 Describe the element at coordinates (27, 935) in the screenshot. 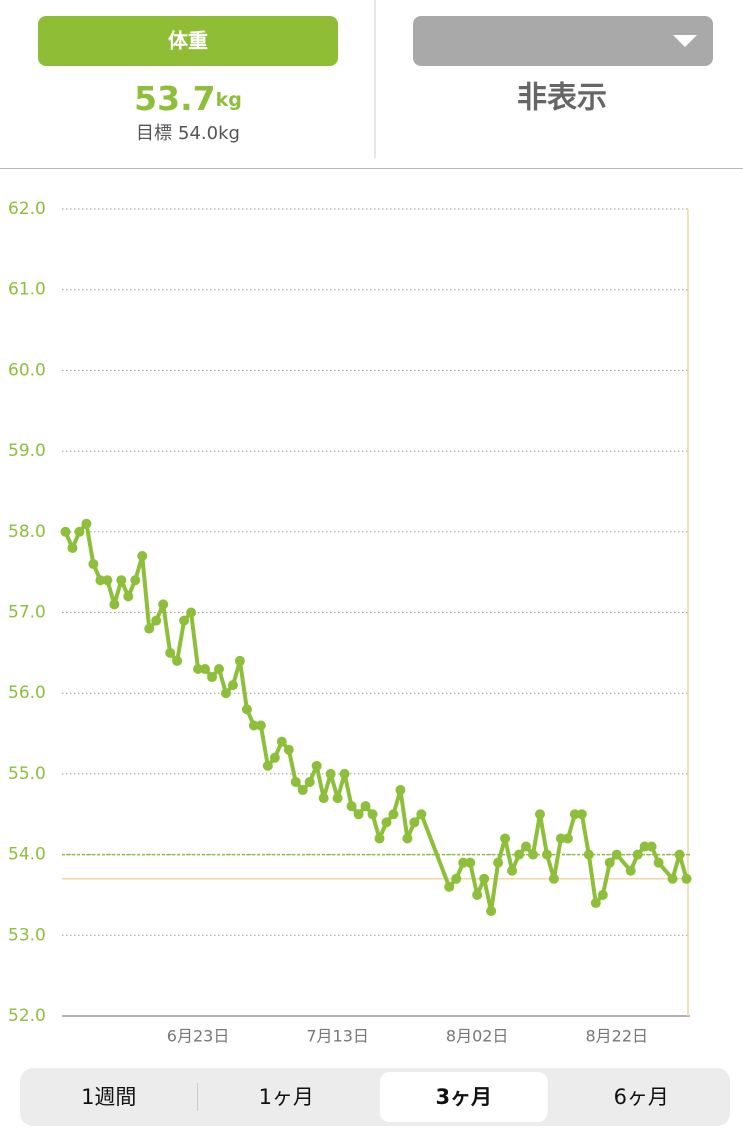

I see `y-tick-label: 53.0` at that location.